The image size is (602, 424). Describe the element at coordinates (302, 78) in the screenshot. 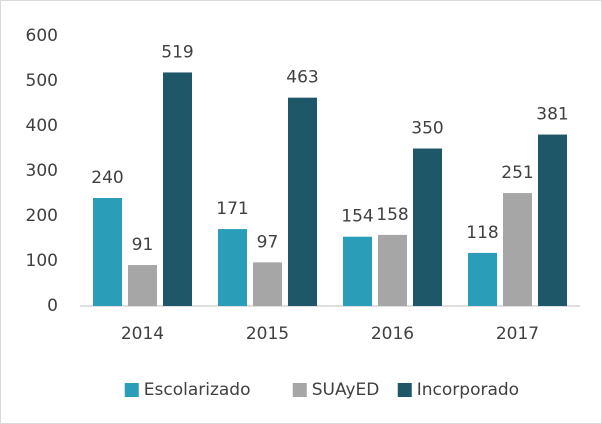

I see `value-label: 463` at that location.